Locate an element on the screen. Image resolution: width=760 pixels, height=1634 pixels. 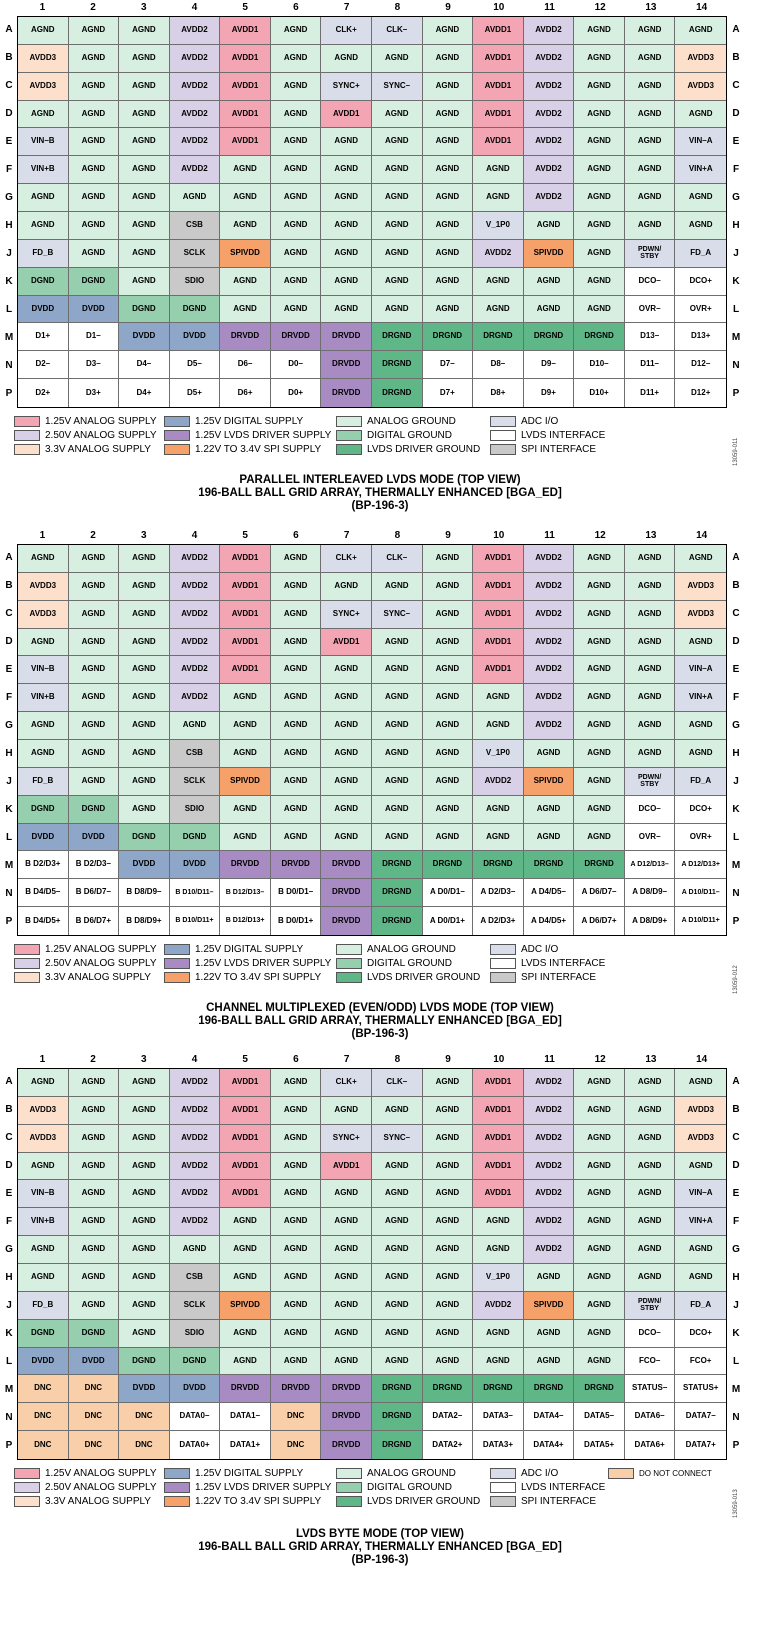
ball-N5: DATA1– is located at coordinates (245, 1417).